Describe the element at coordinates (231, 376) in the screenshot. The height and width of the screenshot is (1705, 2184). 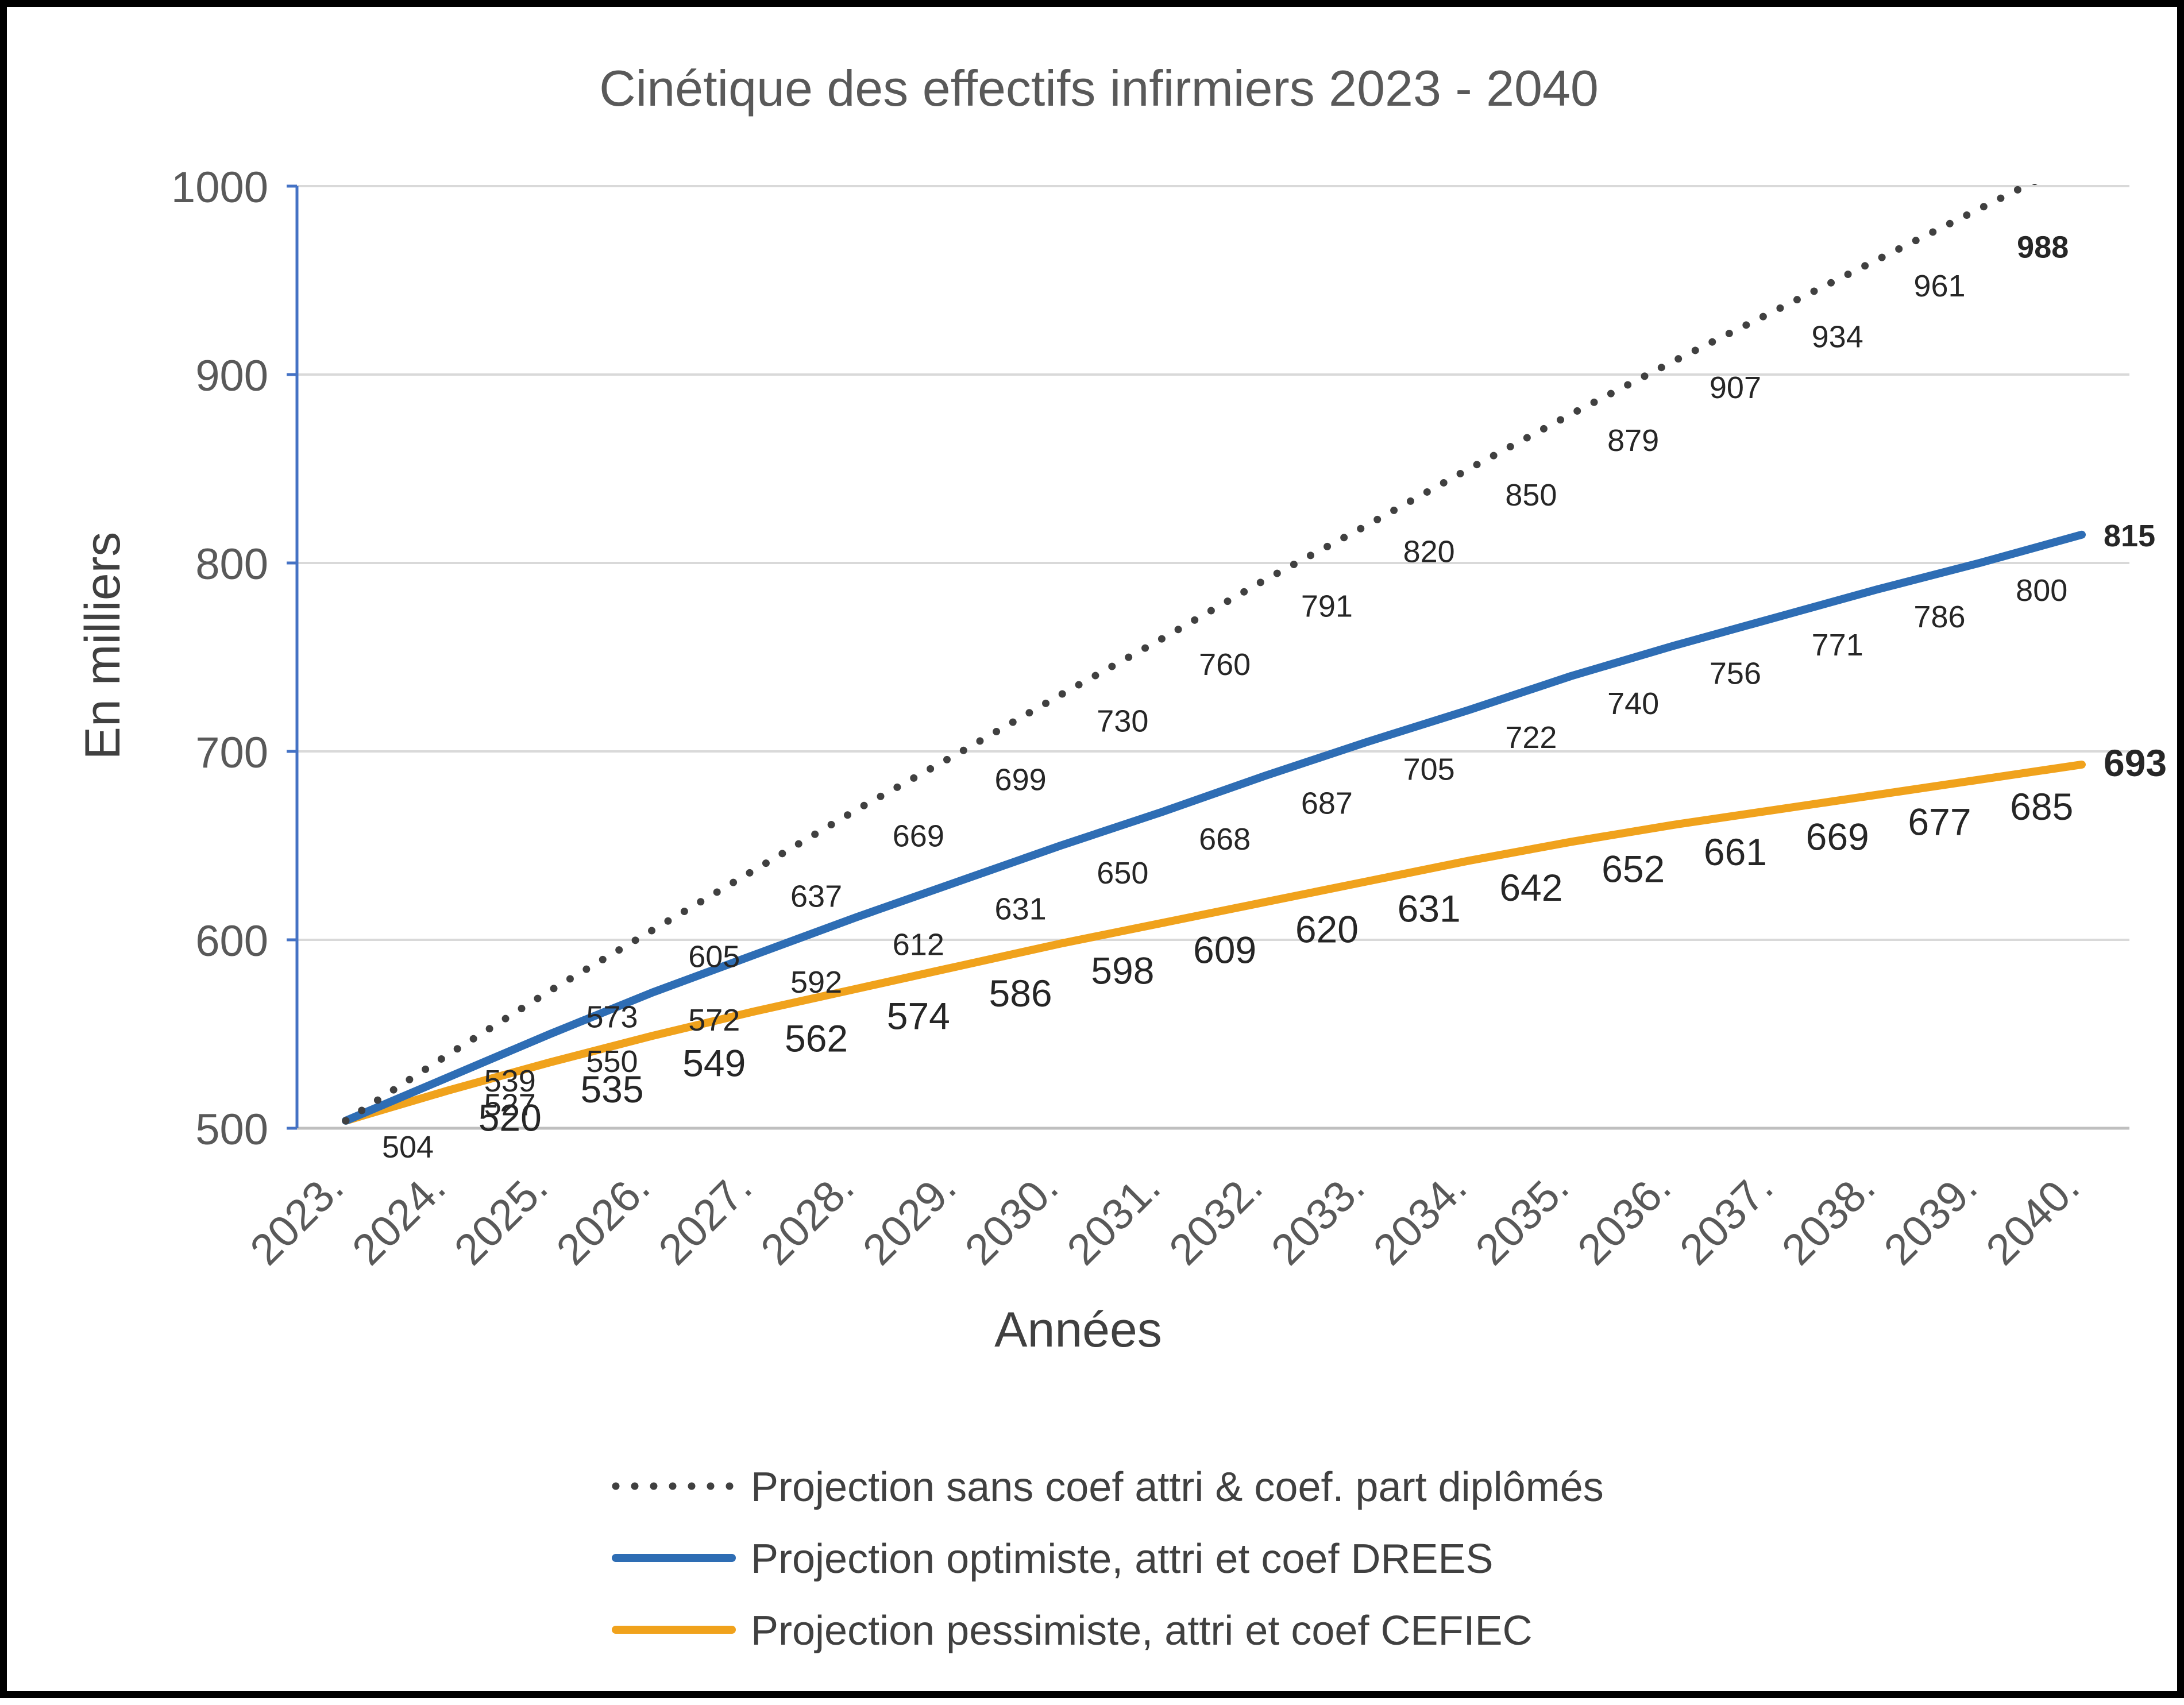
I see `y-tick-label: 900` at that location.